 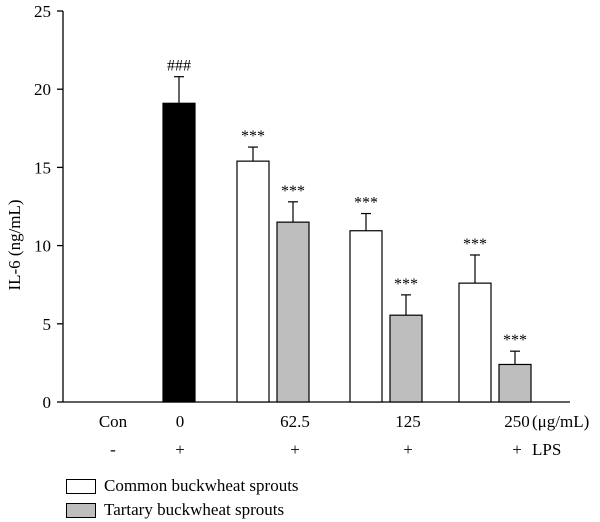 I want to click on x-tick-label: Con, so click(x=113, y=421).